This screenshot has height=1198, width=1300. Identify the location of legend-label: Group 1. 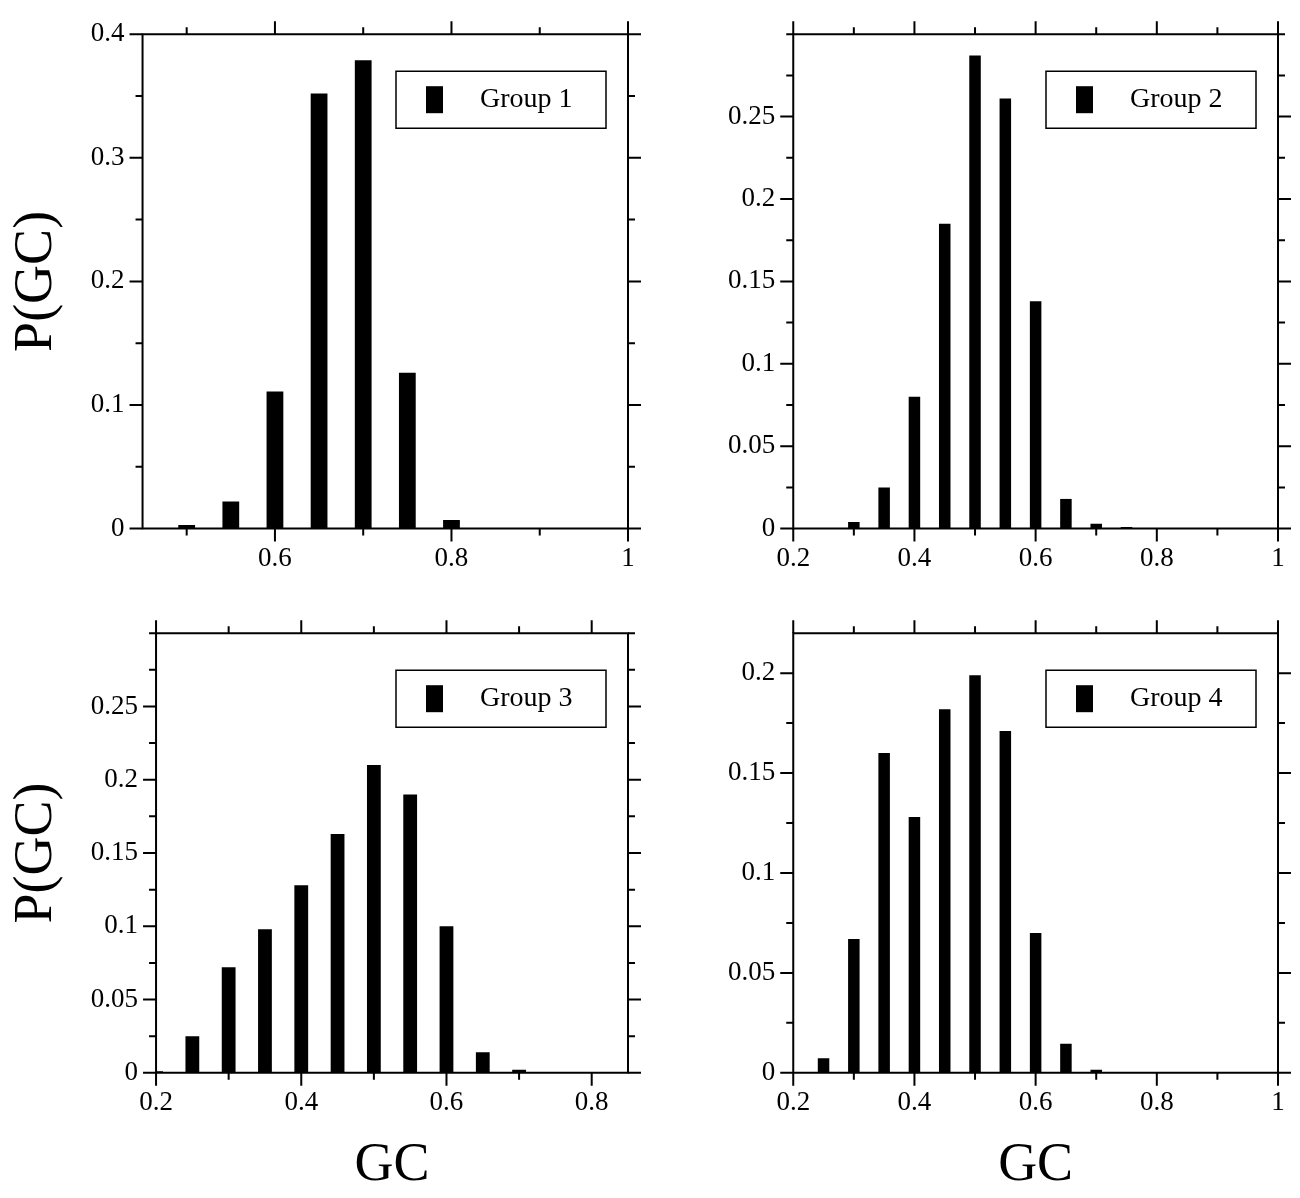
(526, 97).